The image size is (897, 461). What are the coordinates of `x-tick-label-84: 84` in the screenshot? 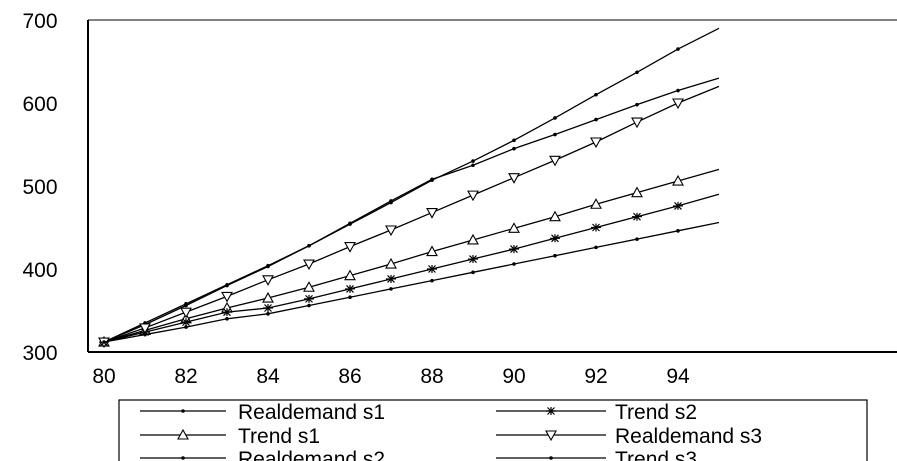 It's located at (268, 376).